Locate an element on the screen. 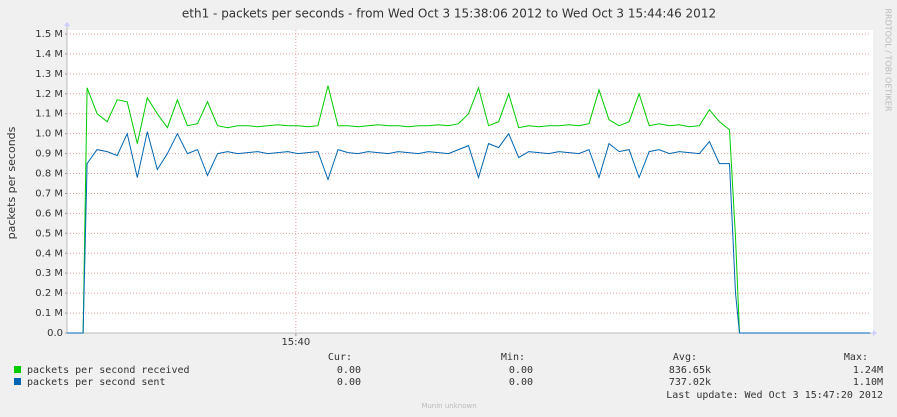 The image size is (897, 417). y-tick-label: 0.0 is located at coordinates (55, 333).